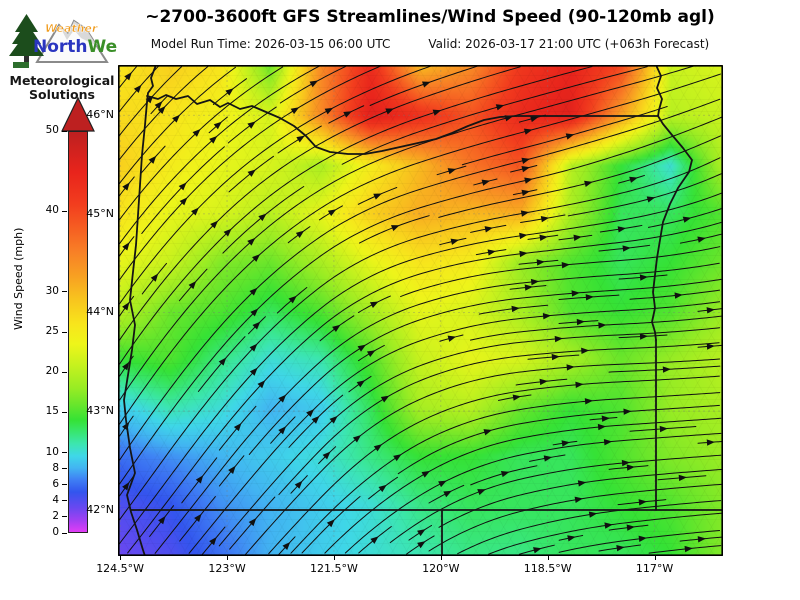 The height and width of the screenshot is (600, 800). Describe the element at coordinates (227, 568) in the screenshot. I see `lon-tick-label: 123°W` at that location.